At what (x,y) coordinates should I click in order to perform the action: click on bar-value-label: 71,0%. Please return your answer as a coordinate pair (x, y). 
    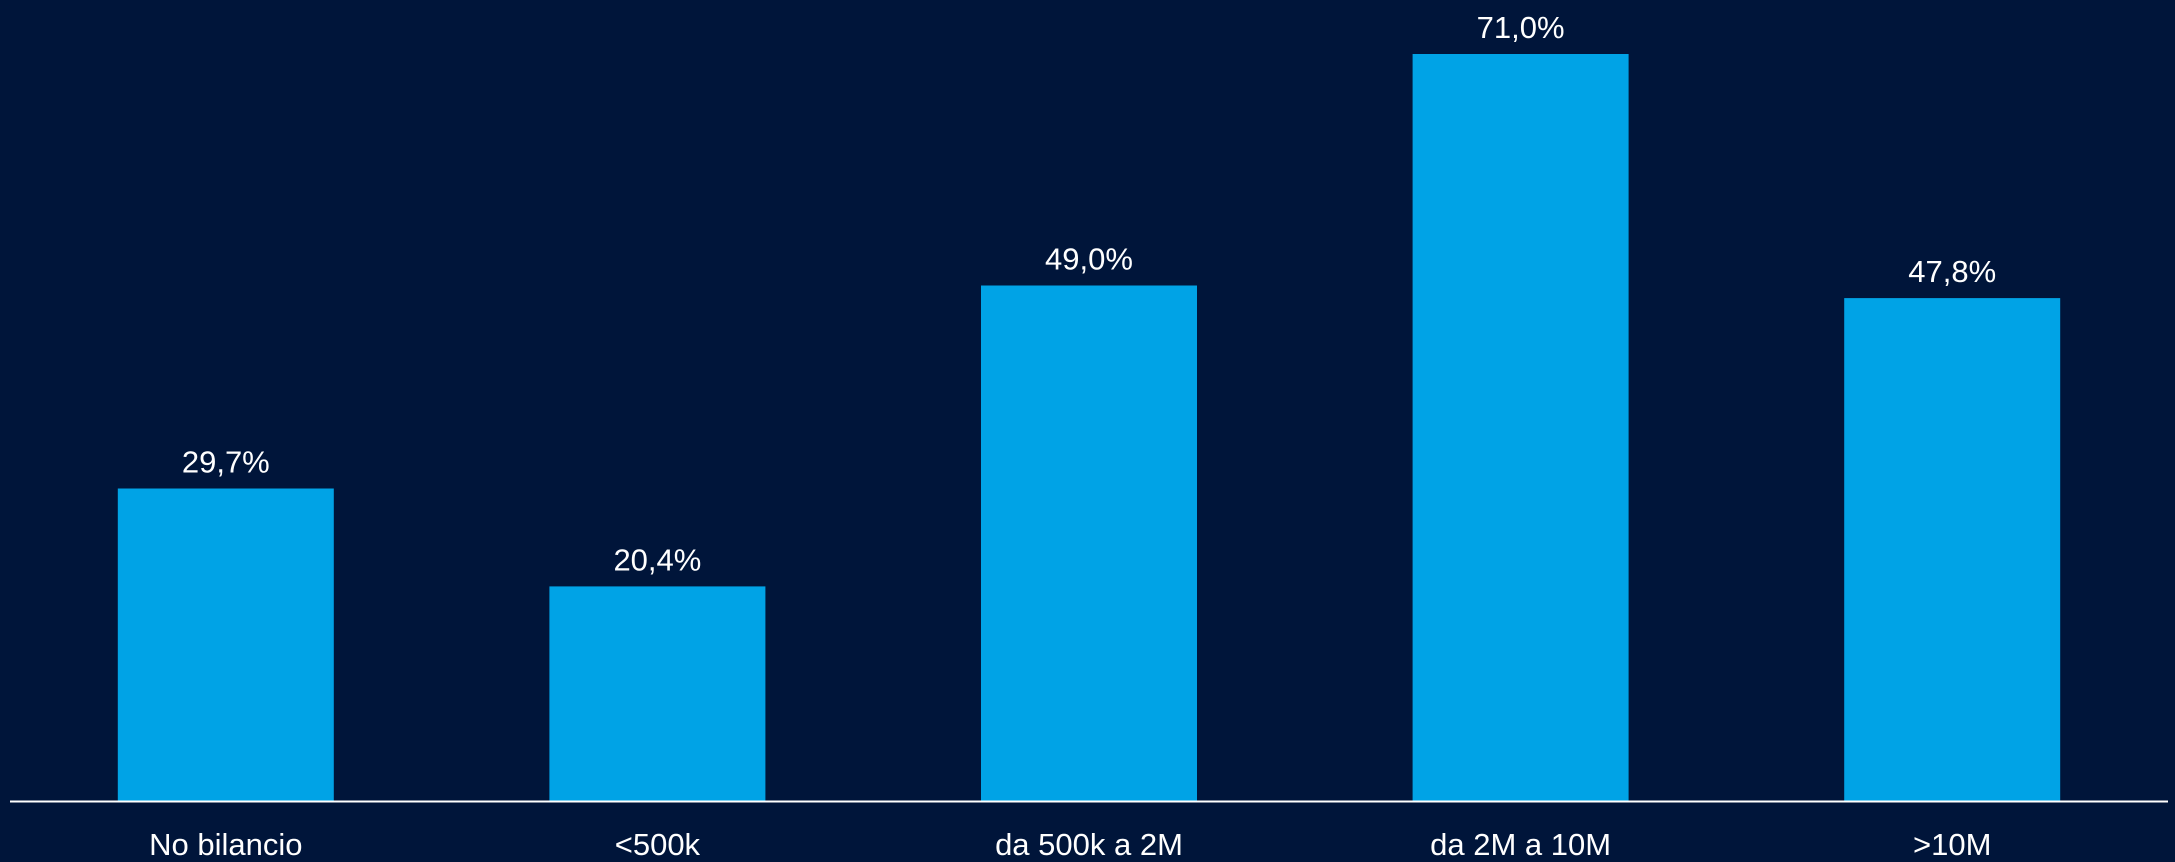
    Looking at the image, I should click on (1521, 27).